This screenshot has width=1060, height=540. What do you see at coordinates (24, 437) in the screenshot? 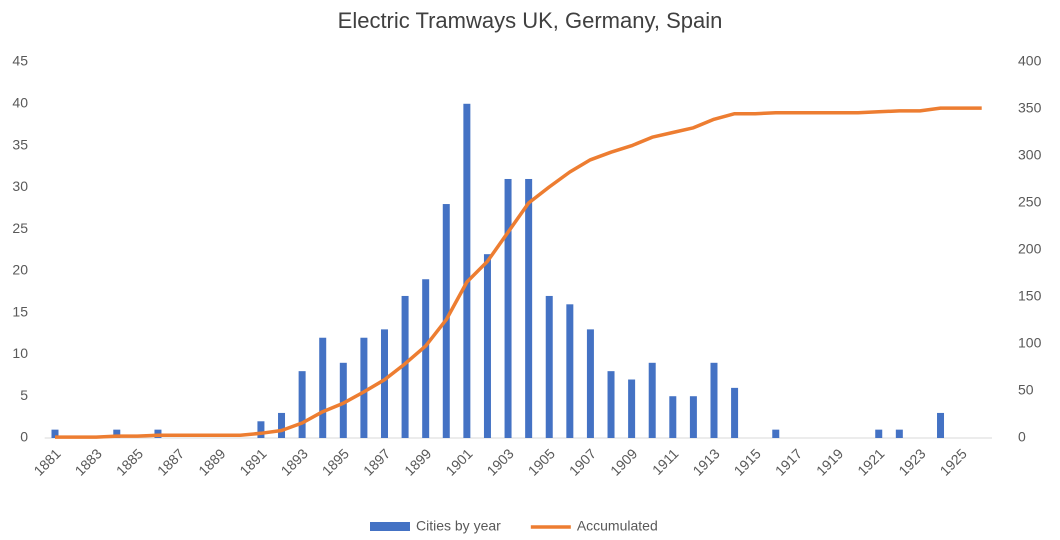
I see `y-tick-label: 0` at bounding box center [24, 437].